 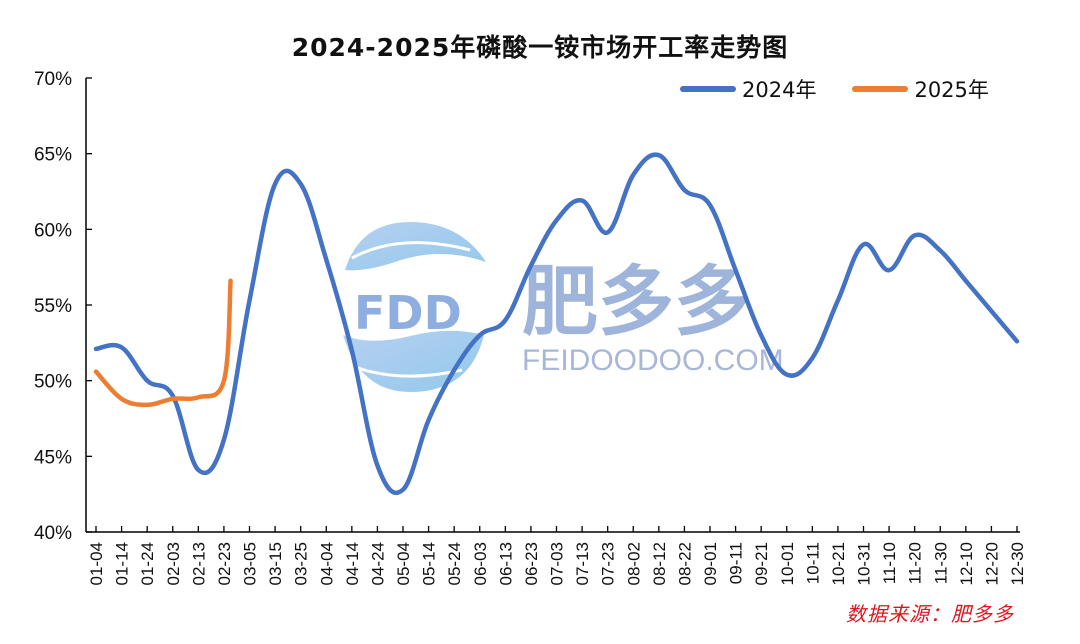 What do you see at coordinates (96, 563) in the screenshot?
I see `x-tick-label: 01-04` at bounding box center [96, 563].